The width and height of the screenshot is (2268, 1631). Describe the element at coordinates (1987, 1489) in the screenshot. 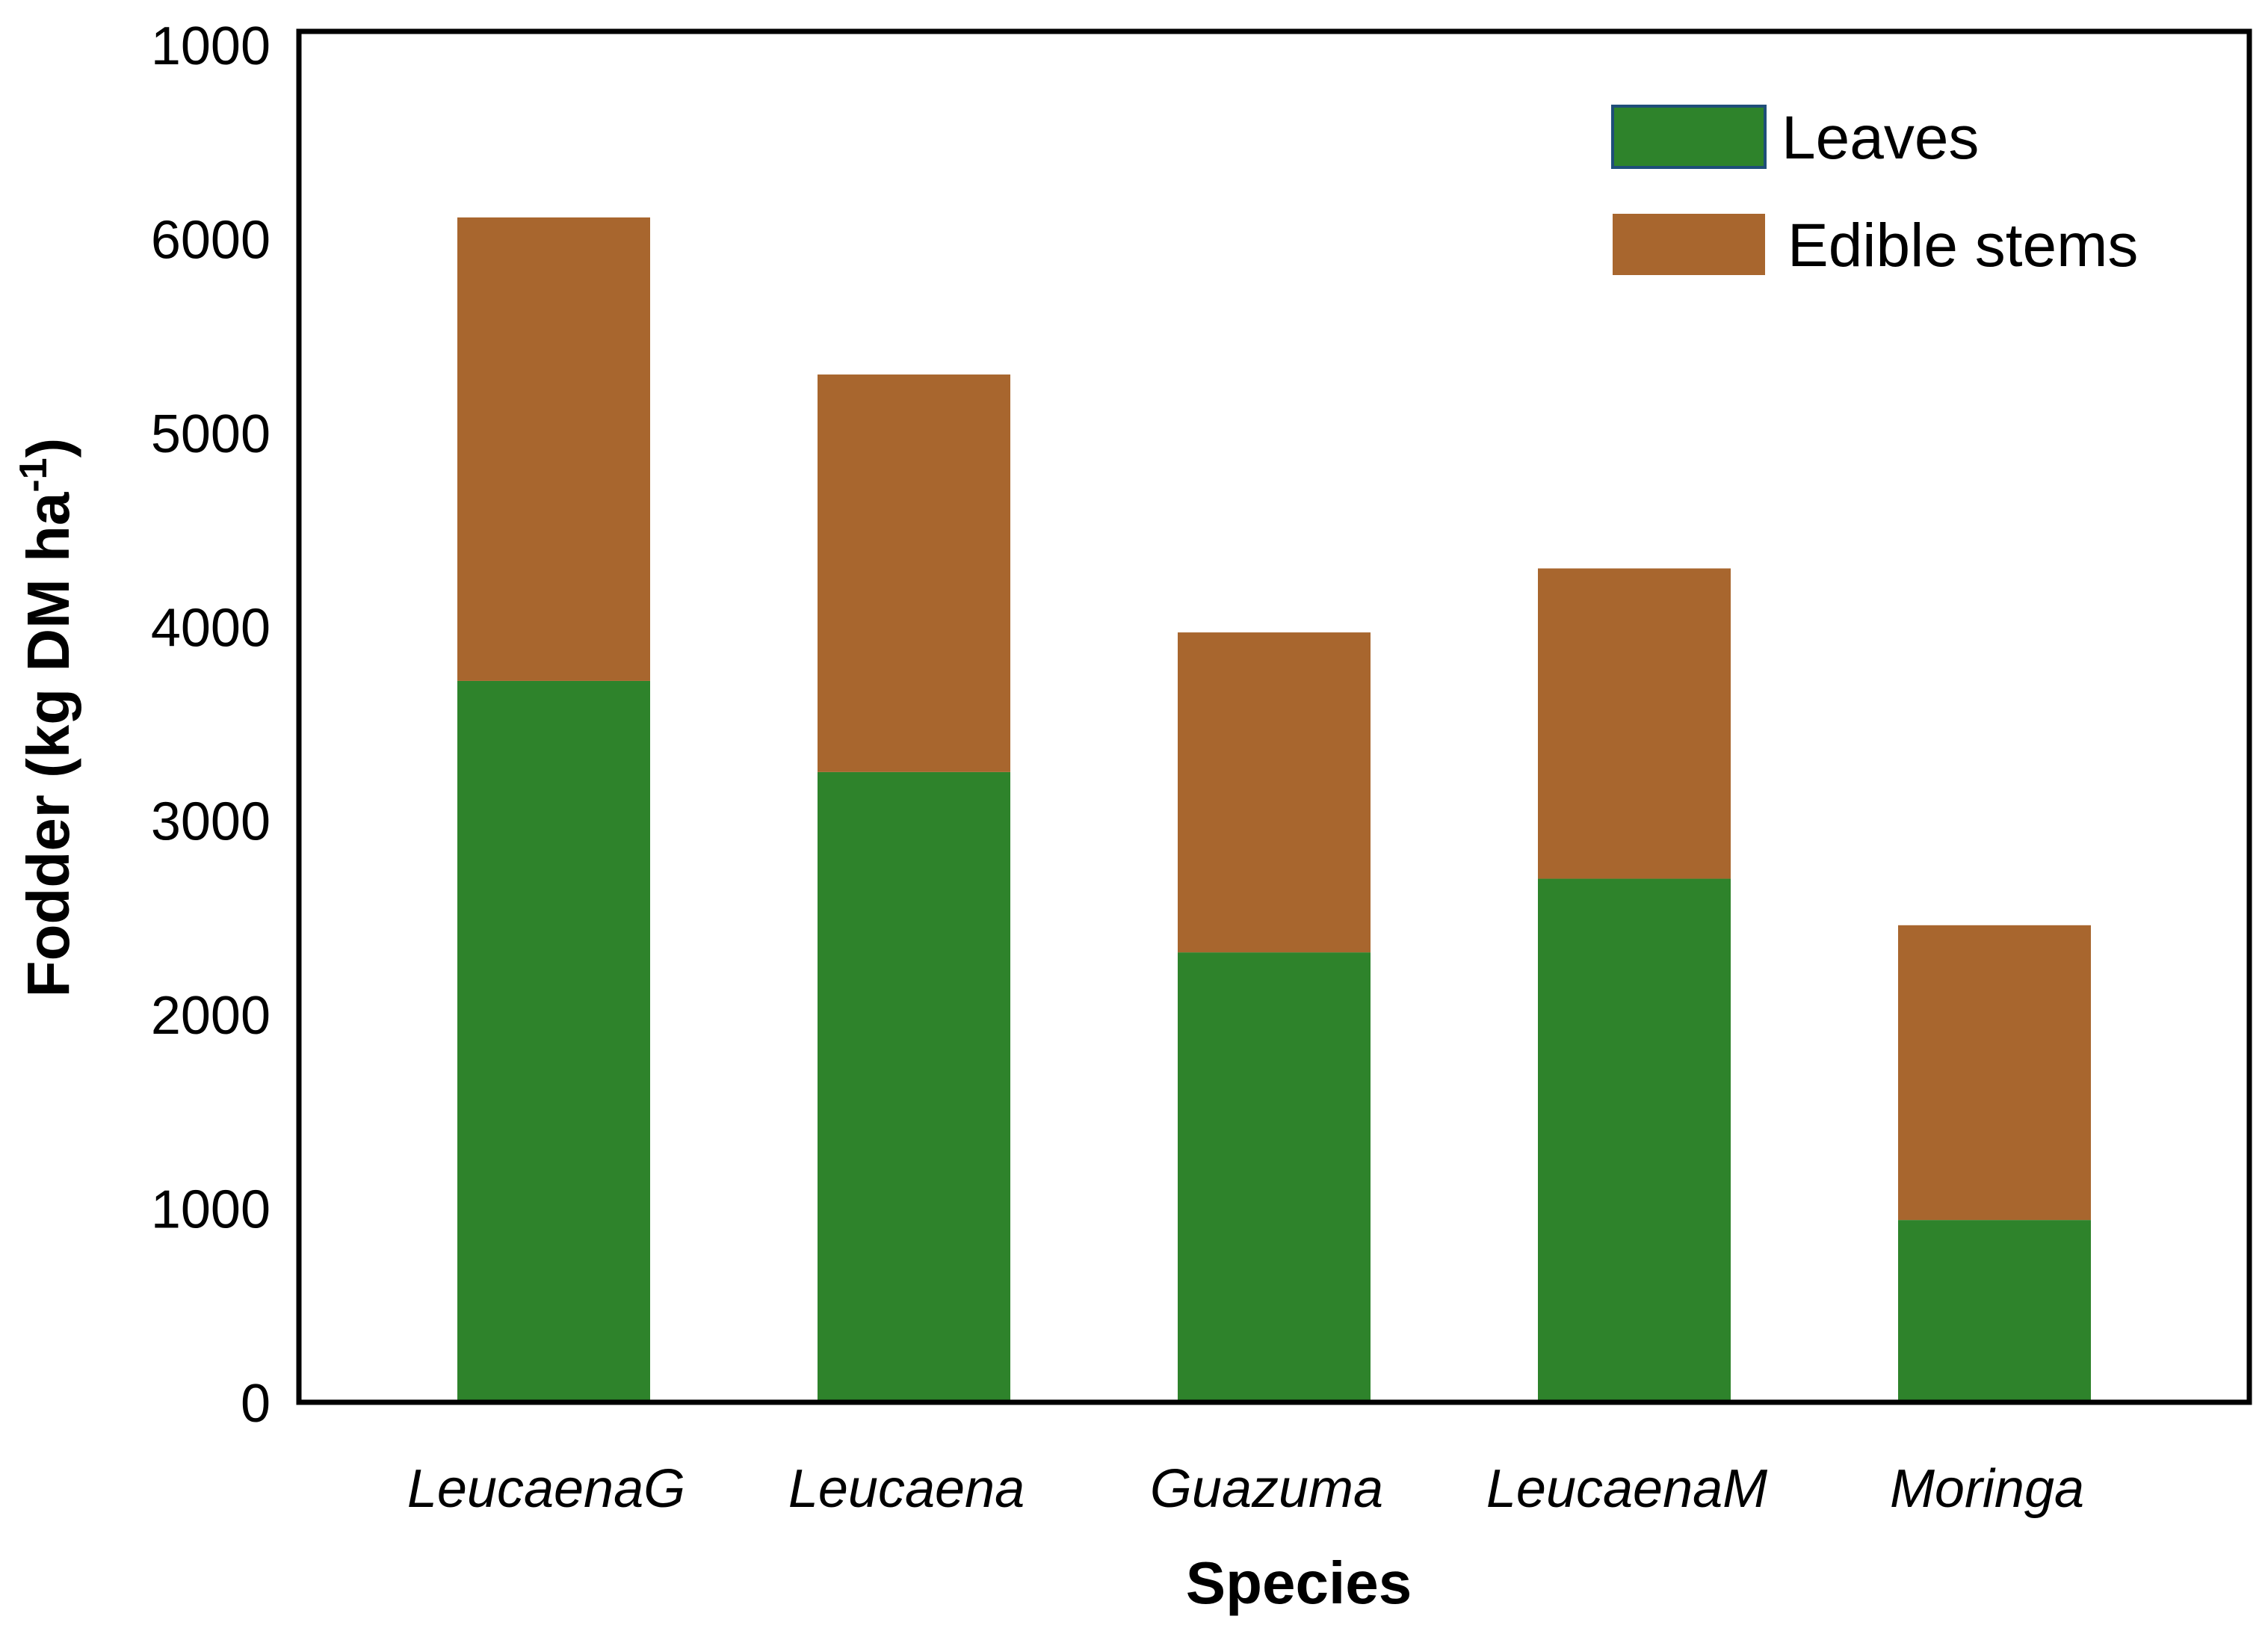

I see `x-tick-label-moringa: Moringa` at that location.